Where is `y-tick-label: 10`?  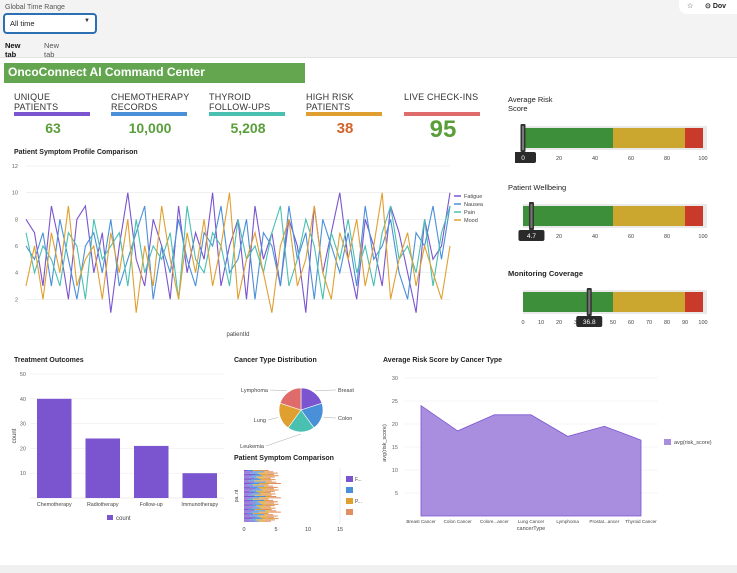 y-tick-label: 10 is located at coordinates (15, 194).